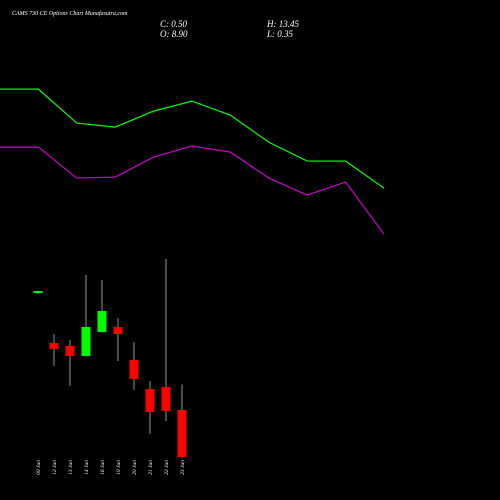  Describe the element at coordinates (151, 467) in the screenshot. I see `x-tick-label: 21 Jan` at that location.